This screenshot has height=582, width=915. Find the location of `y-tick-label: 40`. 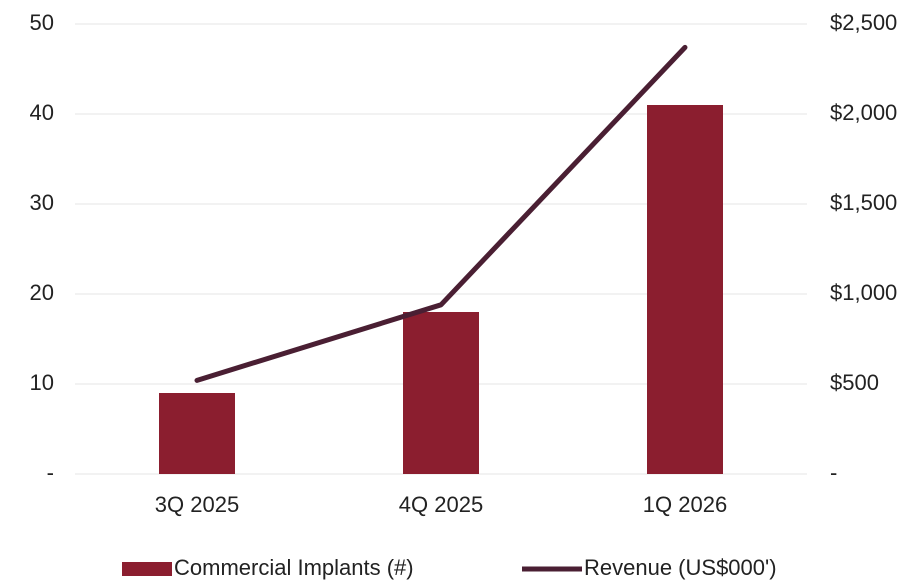

y-tick-label: 40 is located at coordinates (42, 112).